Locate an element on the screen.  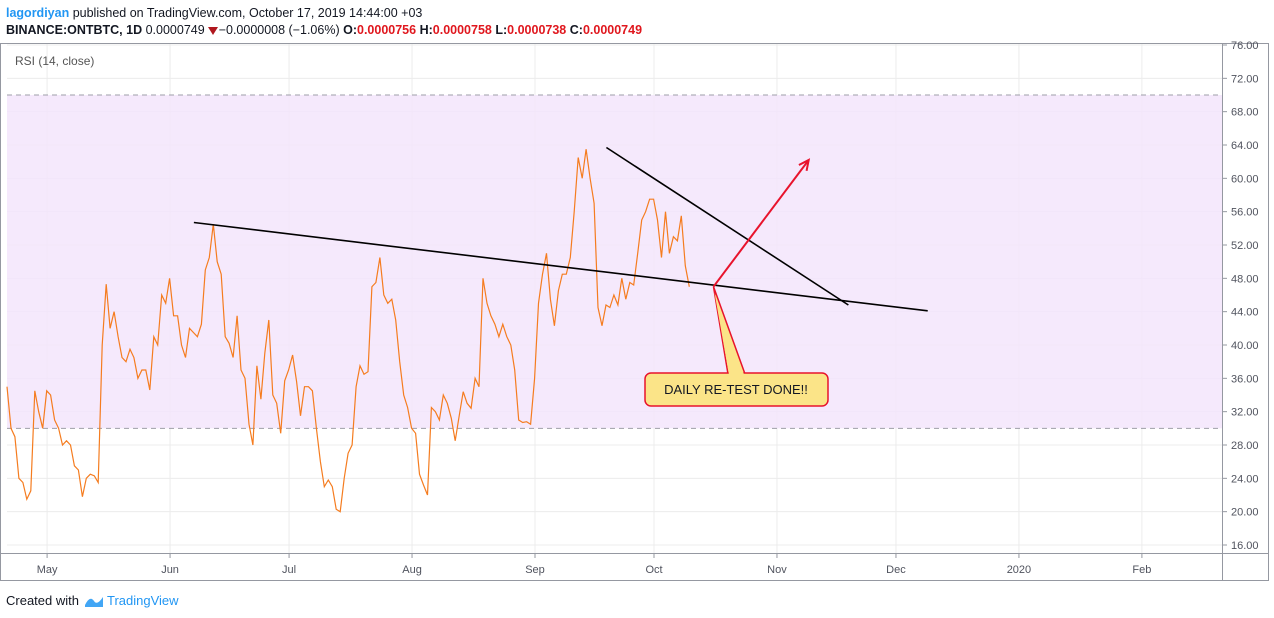
y-tick-label: 20.00 is located at coordinates (1245, 513).